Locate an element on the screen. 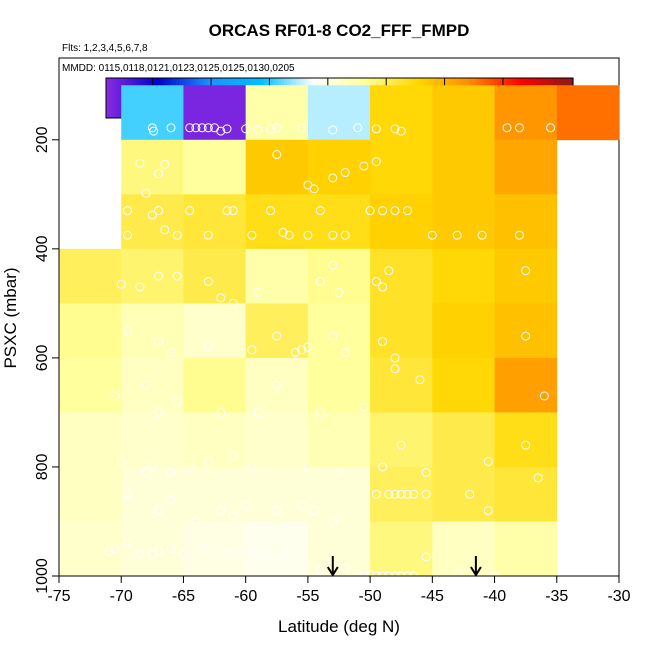  y-tick-label: 600 is located at coordinates (42, 357).